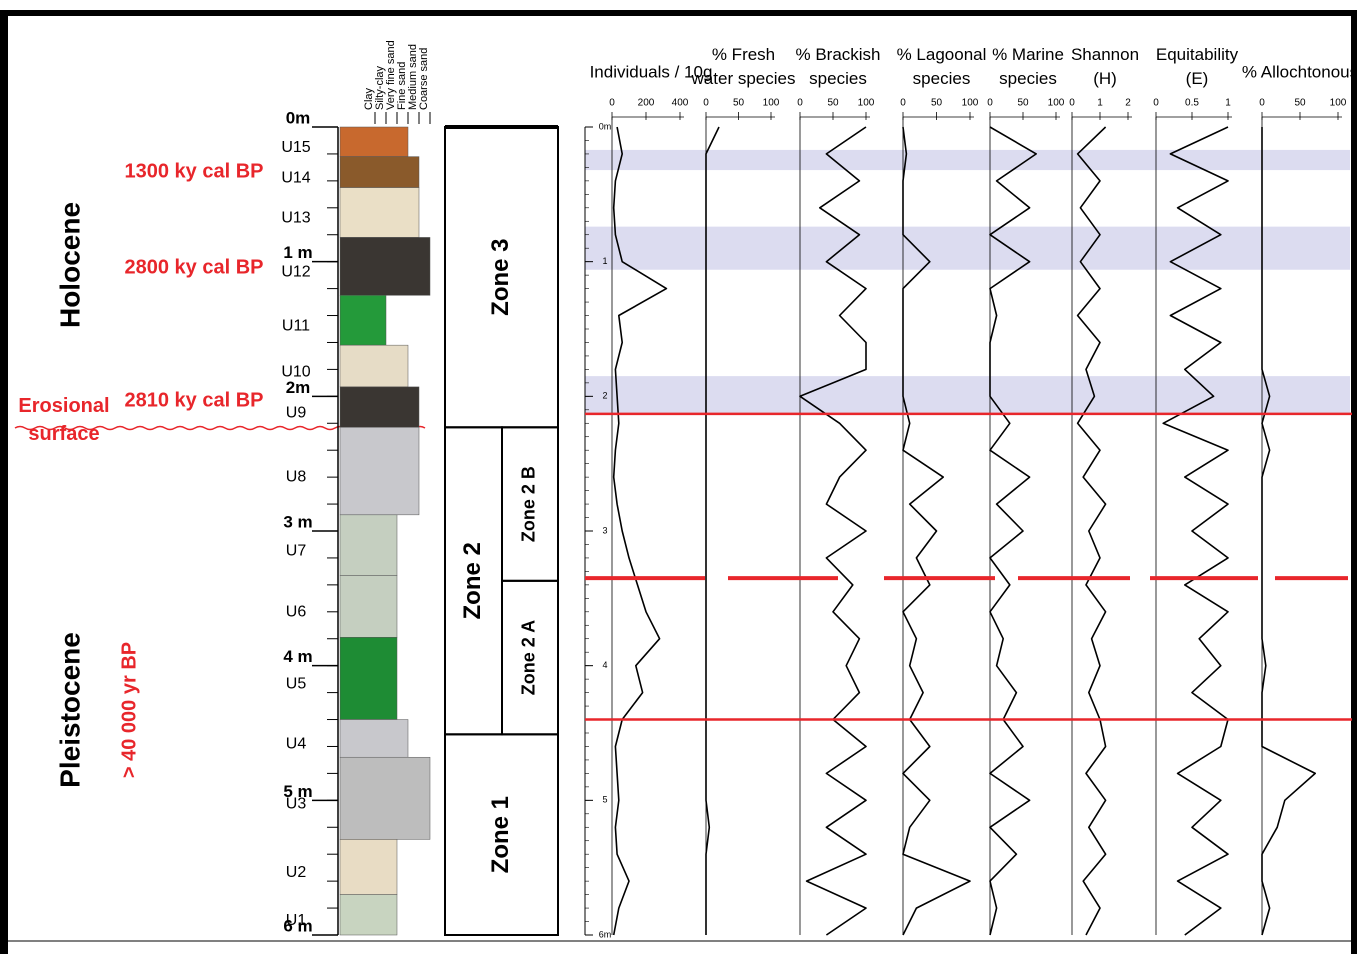 The width and height of the screenshot is (1357, 959). I want to click on age-label: 2810 ky cal BP, so click(194, 400).